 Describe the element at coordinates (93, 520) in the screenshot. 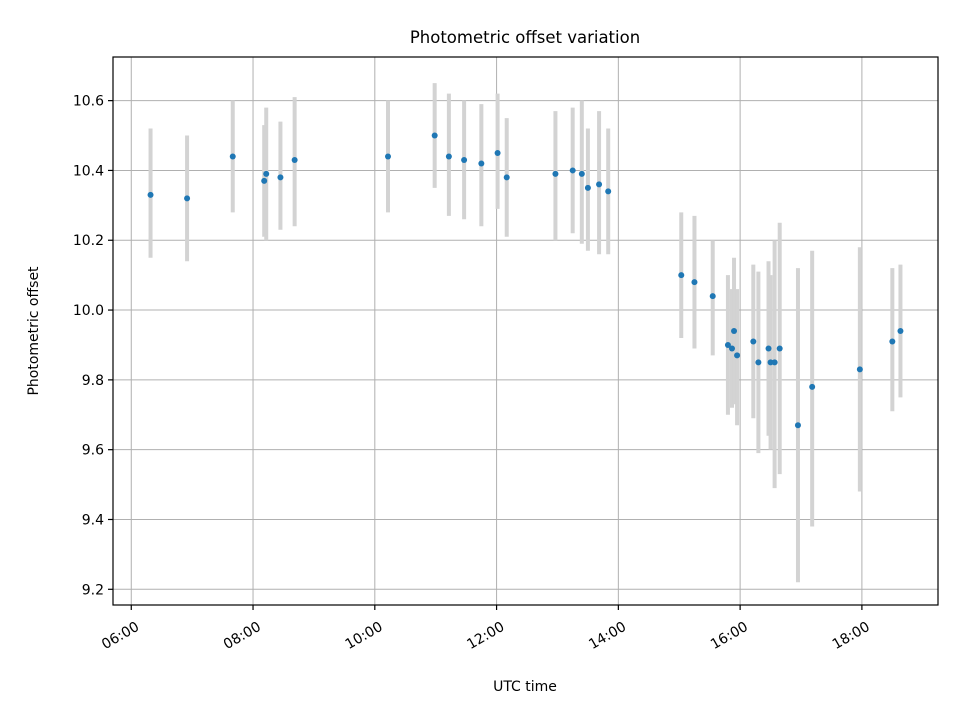

I see `y-tick-label: 9.4` at that location.